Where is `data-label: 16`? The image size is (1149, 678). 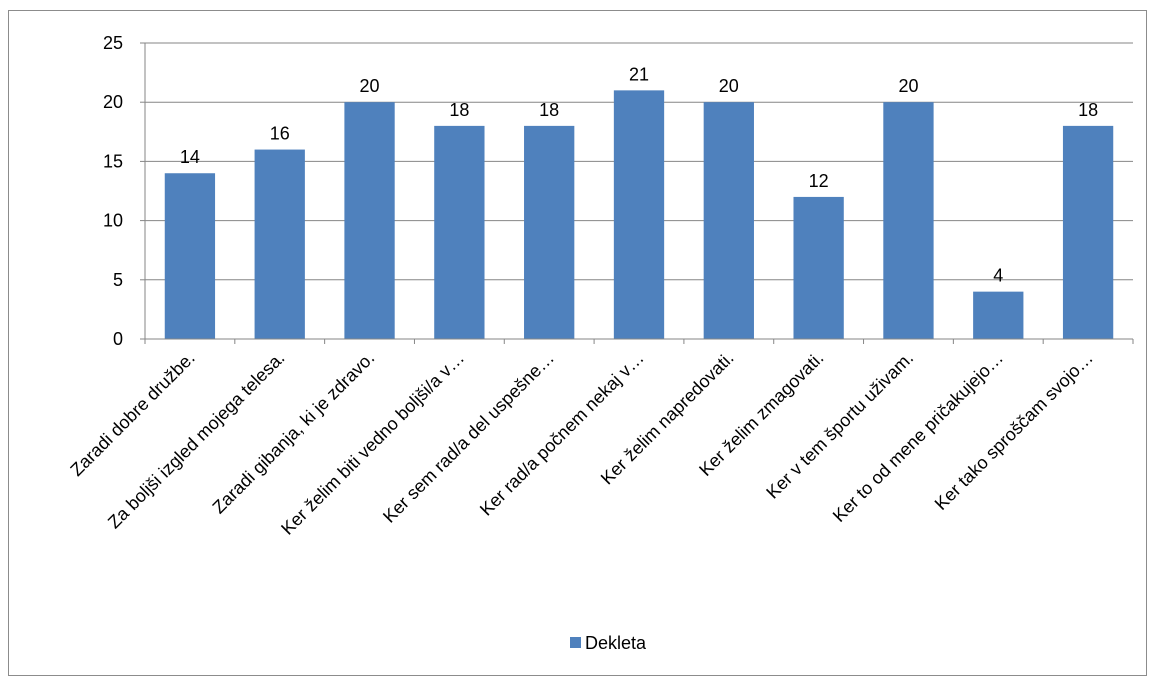
data-label: 16 is located at coordinates (280, 134).